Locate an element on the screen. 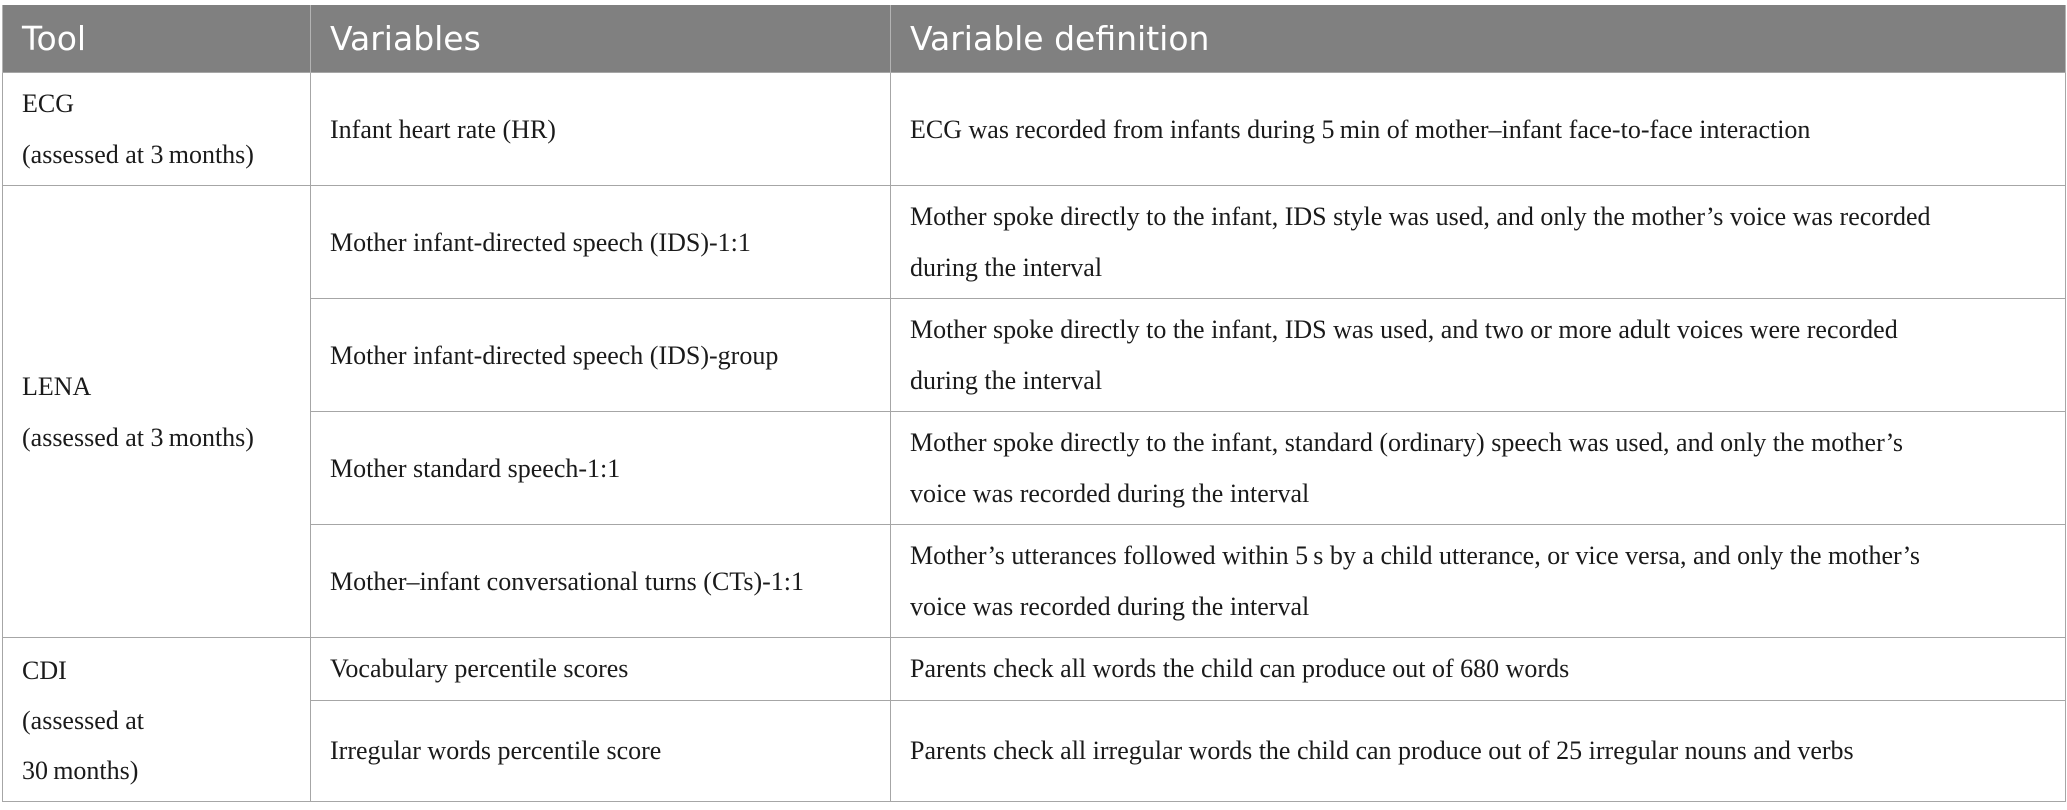  header-row: Tool Variables Variable definition is located at coordinates (1034, 39).